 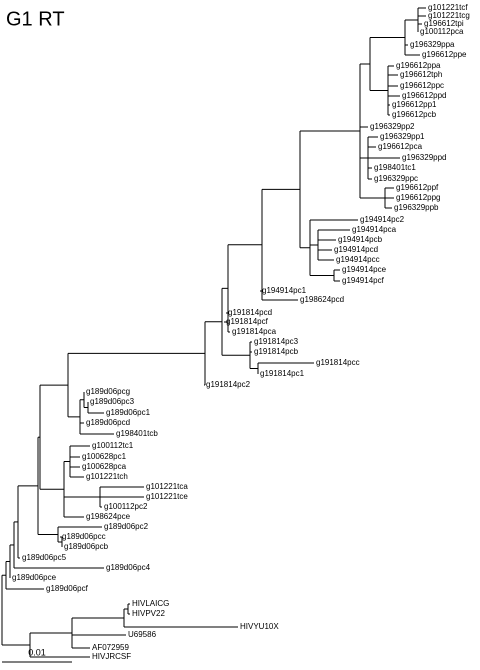 What do you see at coordinates (86, 546) in the screenshot?
I see `leaf-label: g189d06pcb` at bounding box center [86, 546].